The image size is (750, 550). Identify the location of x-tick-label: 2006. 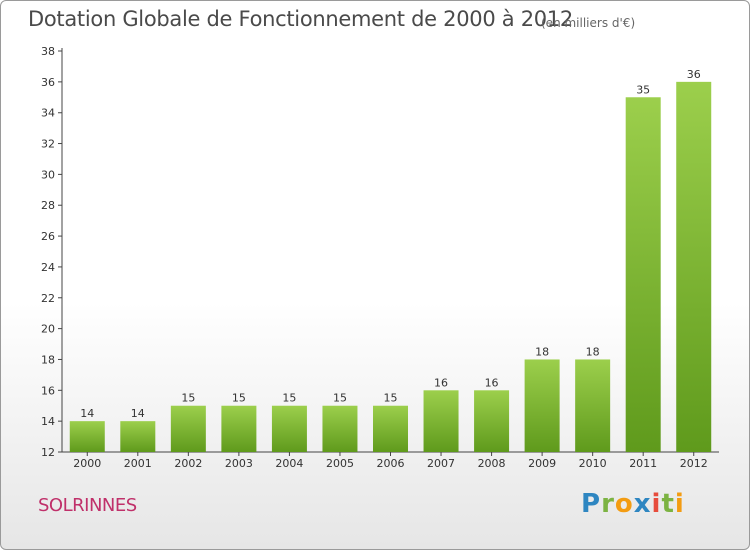
(391, 463).